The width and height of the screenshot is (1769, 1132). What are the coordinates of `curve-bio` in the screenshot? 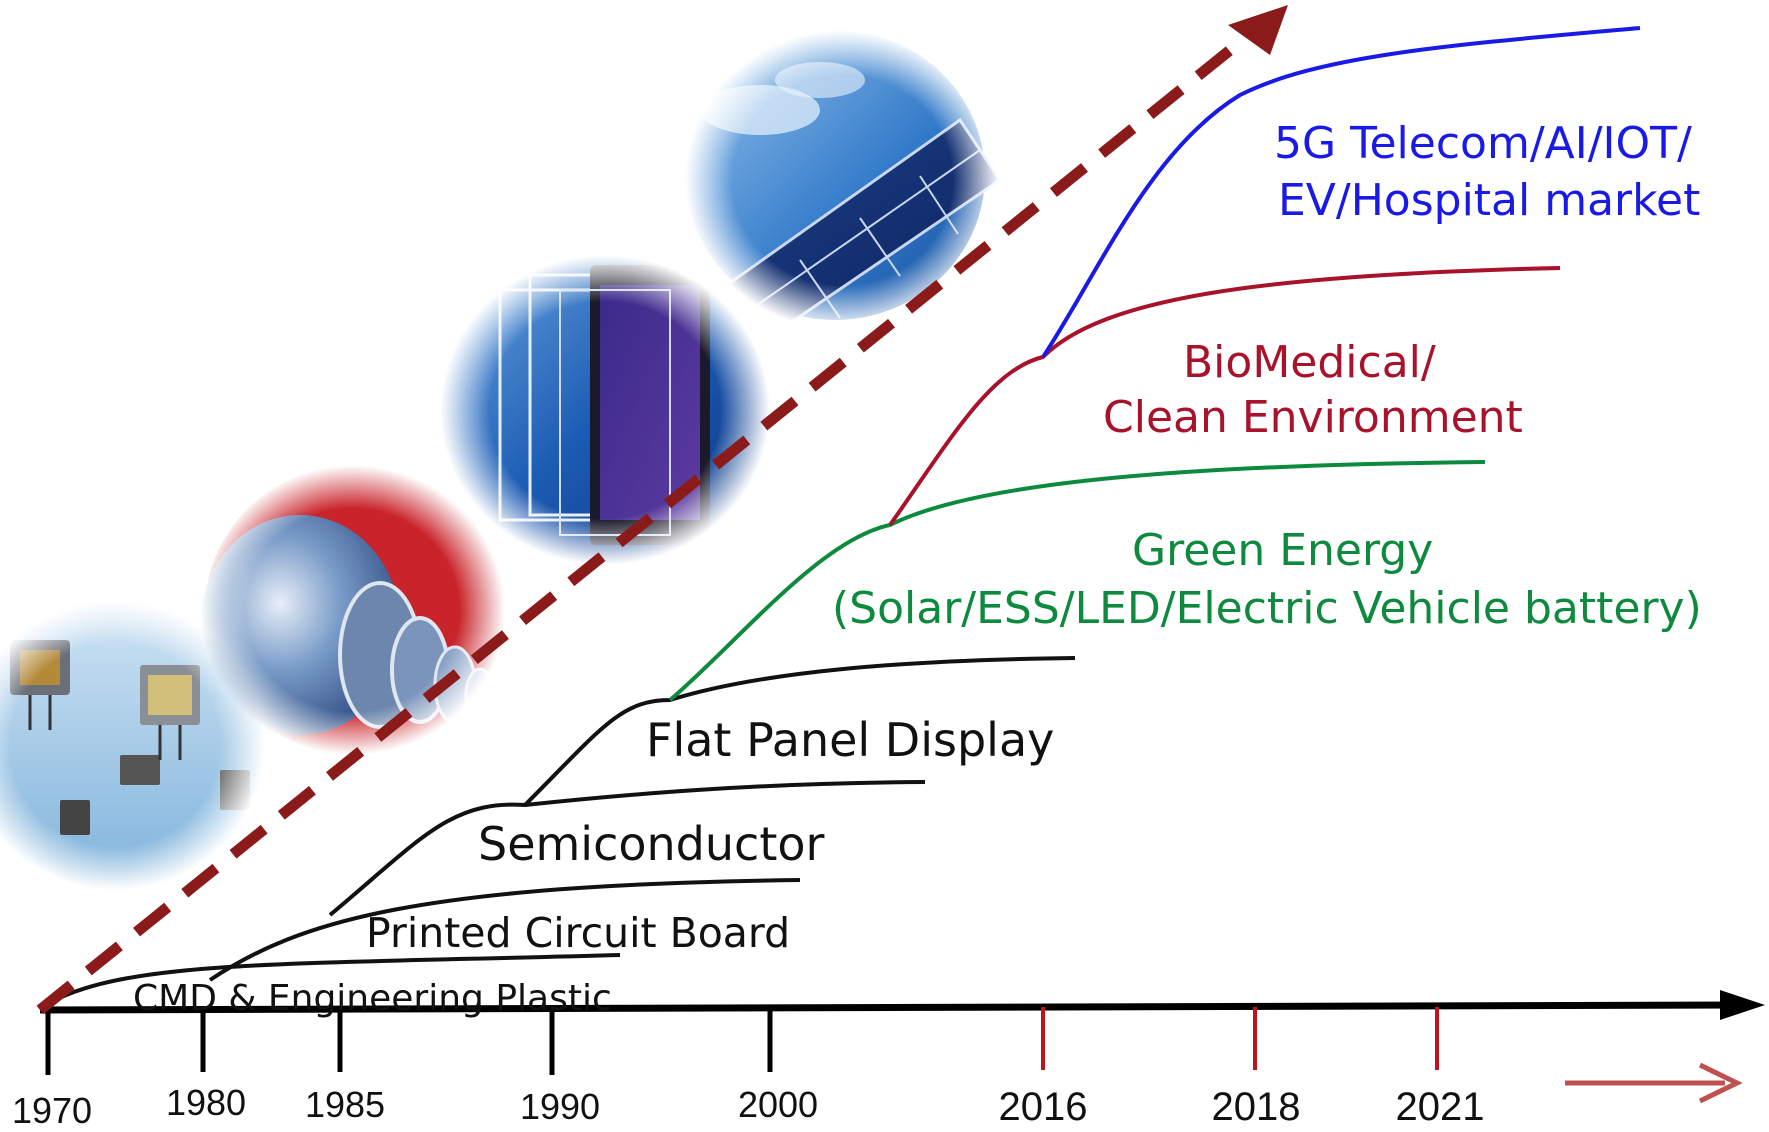 It's located at (1224, 396).